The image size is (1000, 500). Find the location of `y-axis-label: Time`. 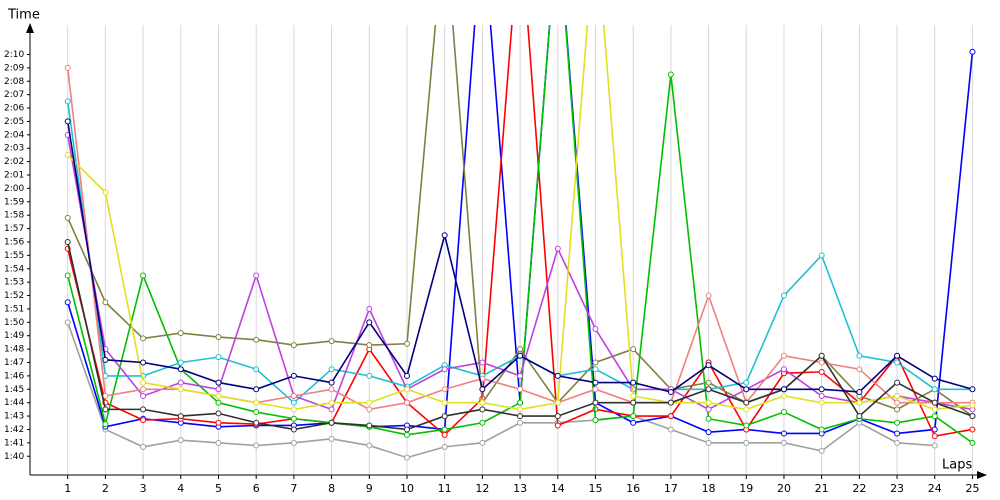

y-axis-label: Time is located at coordinates (23, 15).